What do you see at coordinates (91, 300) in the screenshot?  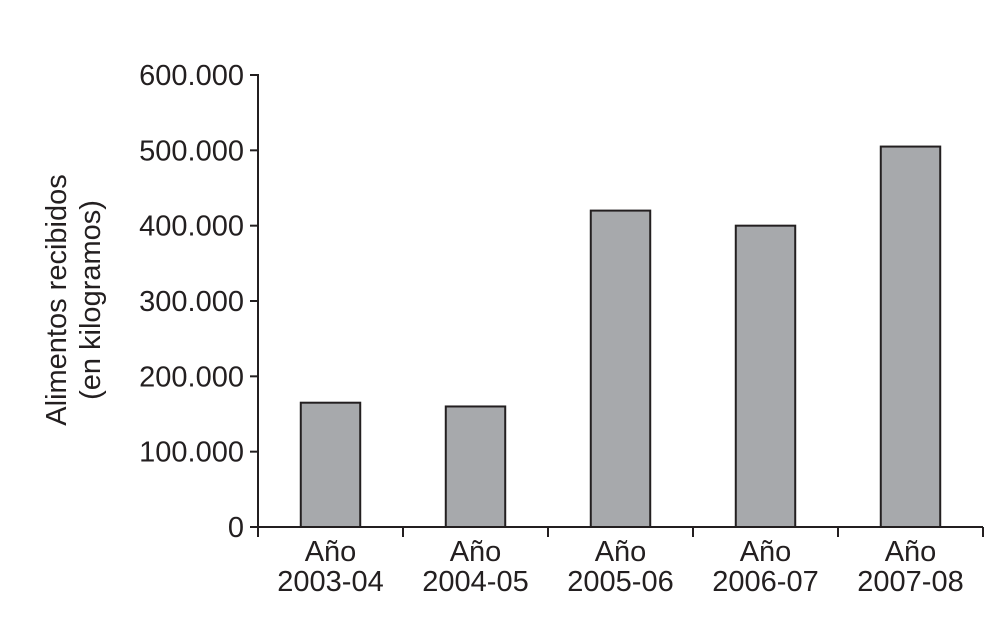 I see `y-axis-label: (en kilogramos)` at bounding box center [91, 300].